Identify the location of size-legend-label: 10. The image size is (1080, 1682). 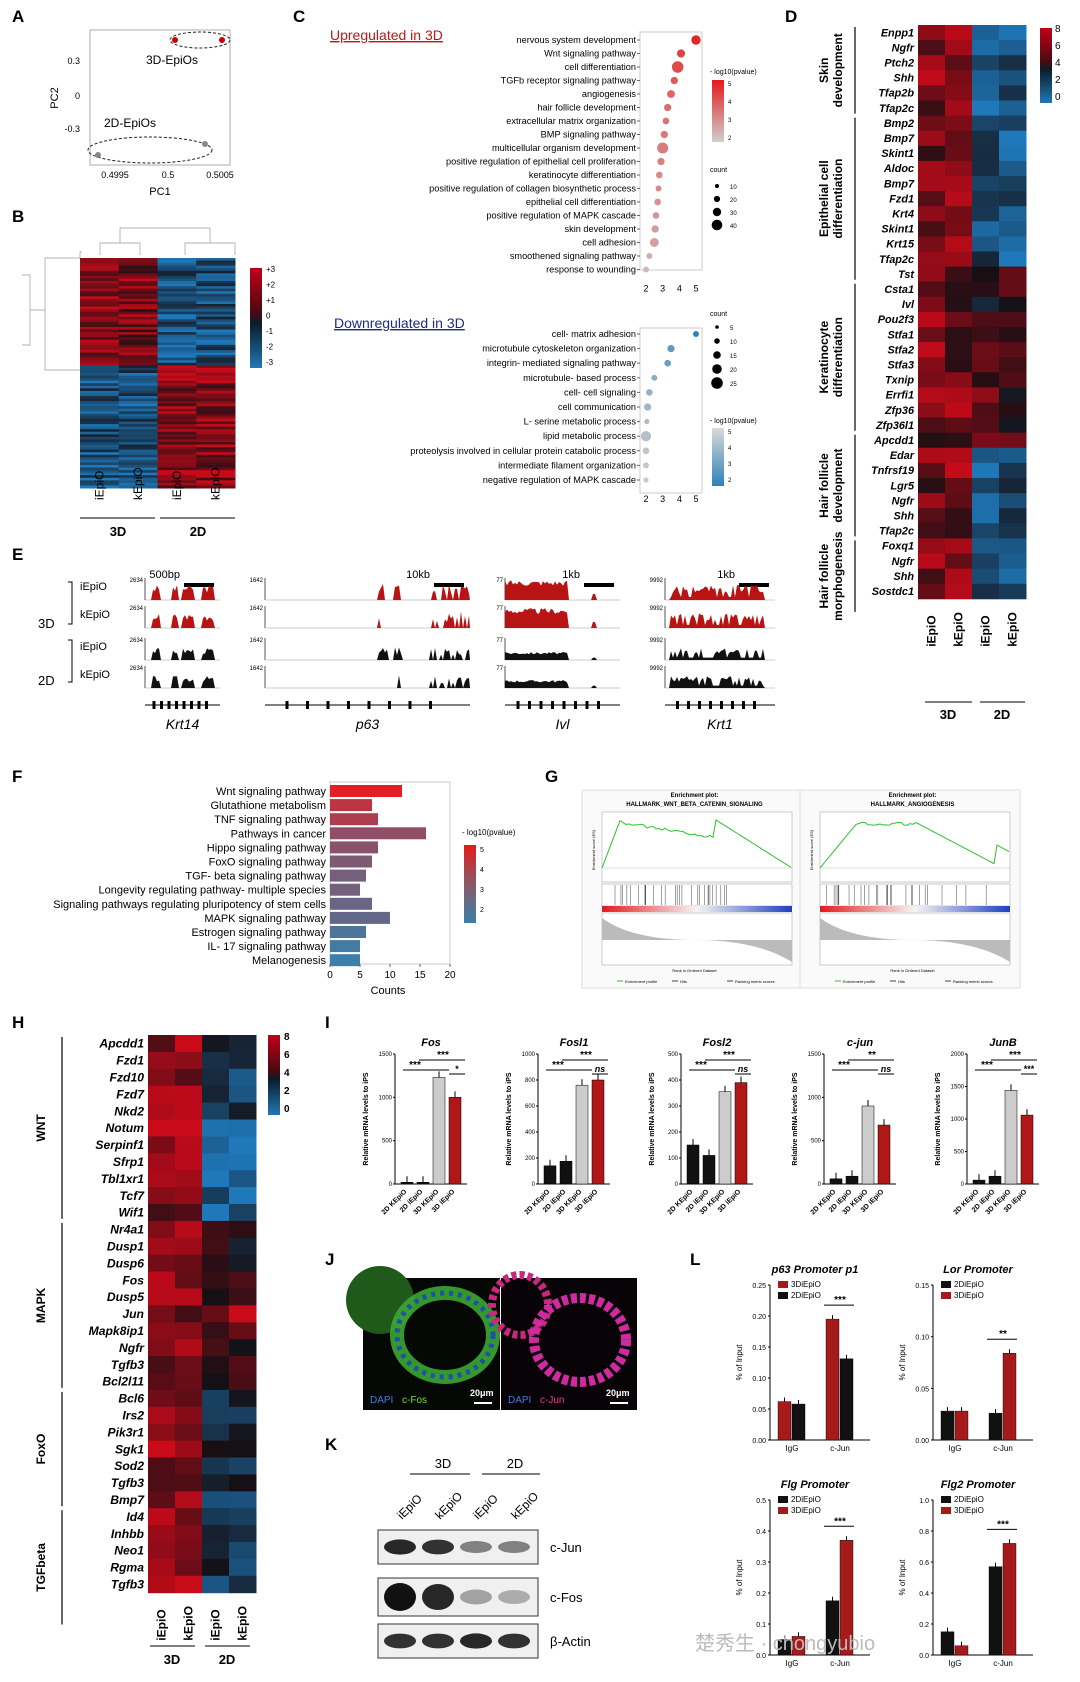
(733, 343).